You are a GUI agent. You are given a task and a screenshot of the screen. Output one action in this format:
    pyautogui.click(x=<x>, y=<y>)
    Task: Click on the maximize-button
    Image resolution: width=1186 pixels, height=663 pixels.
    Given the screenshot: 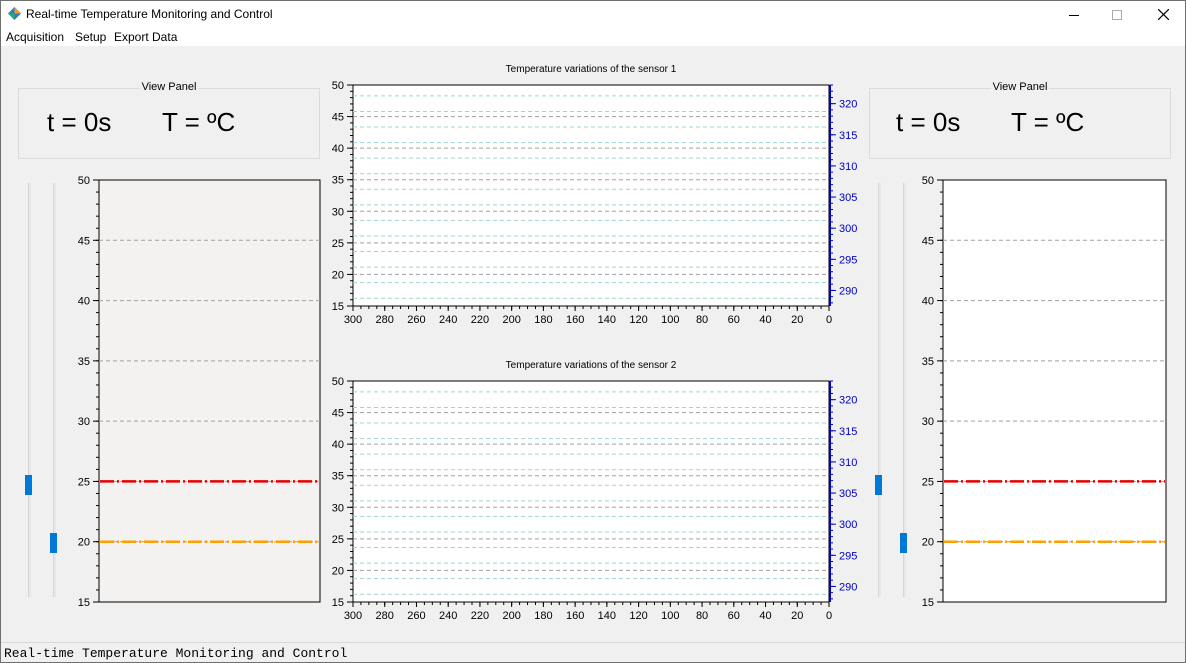 What is the action you would take?
    pyautogui.click(x=1117, y=14)
    